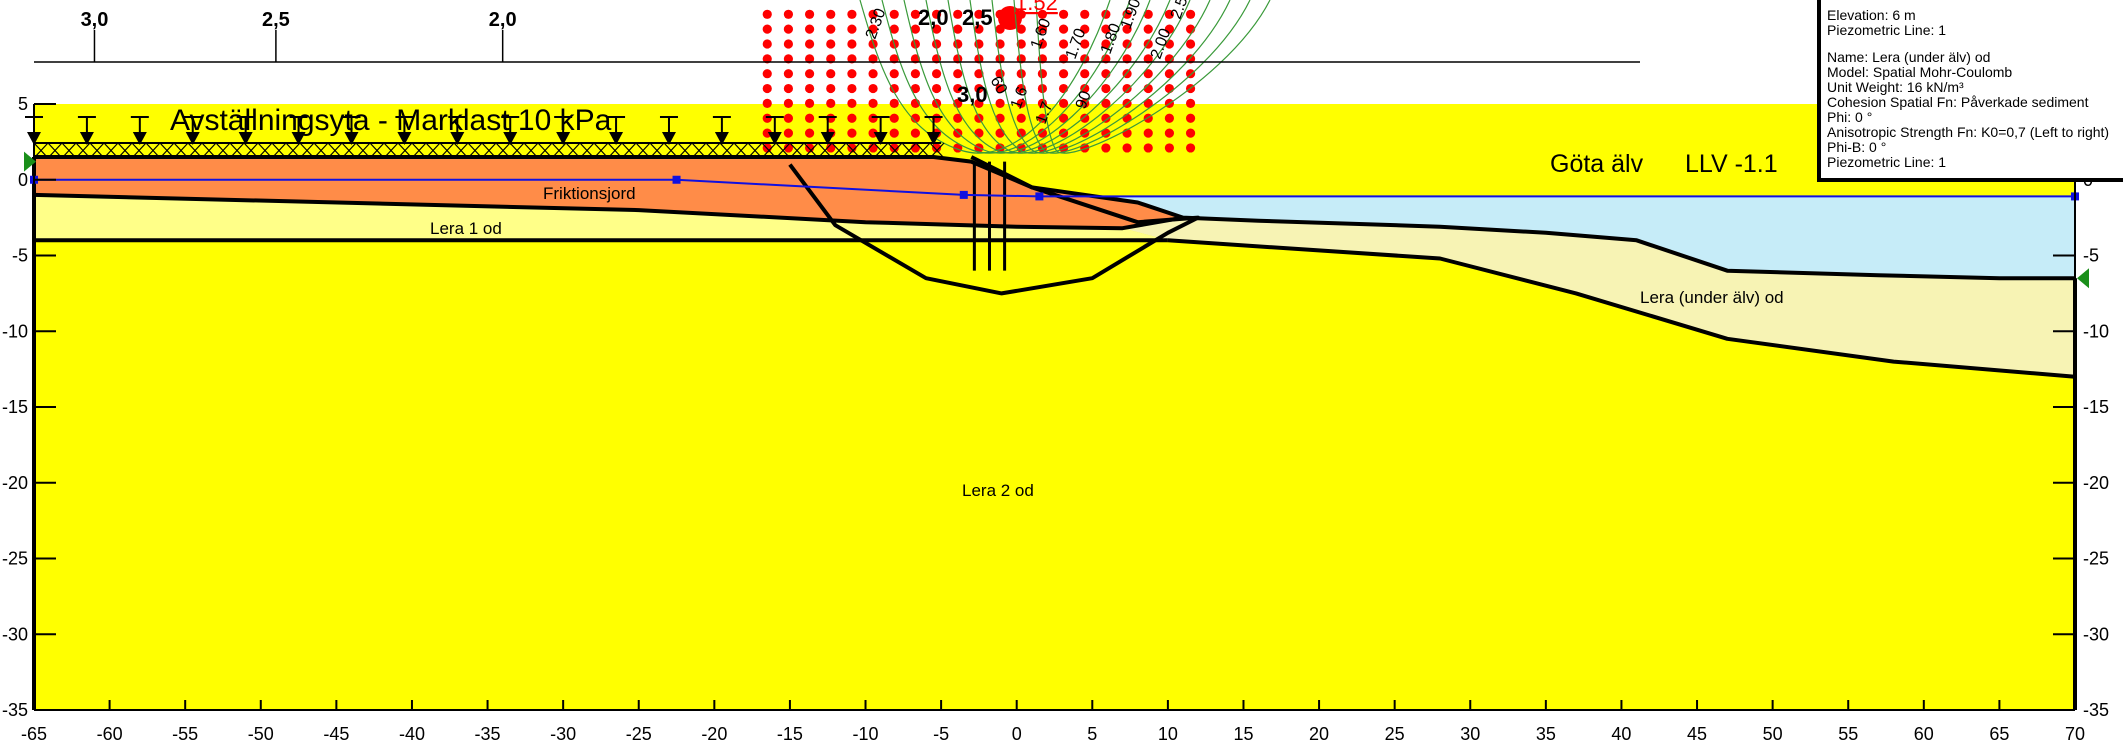  What do you see at coordinates (1020, 98) in the screenshot?
I see `contour-label: 1.6` at bounding box center [1020, 98].